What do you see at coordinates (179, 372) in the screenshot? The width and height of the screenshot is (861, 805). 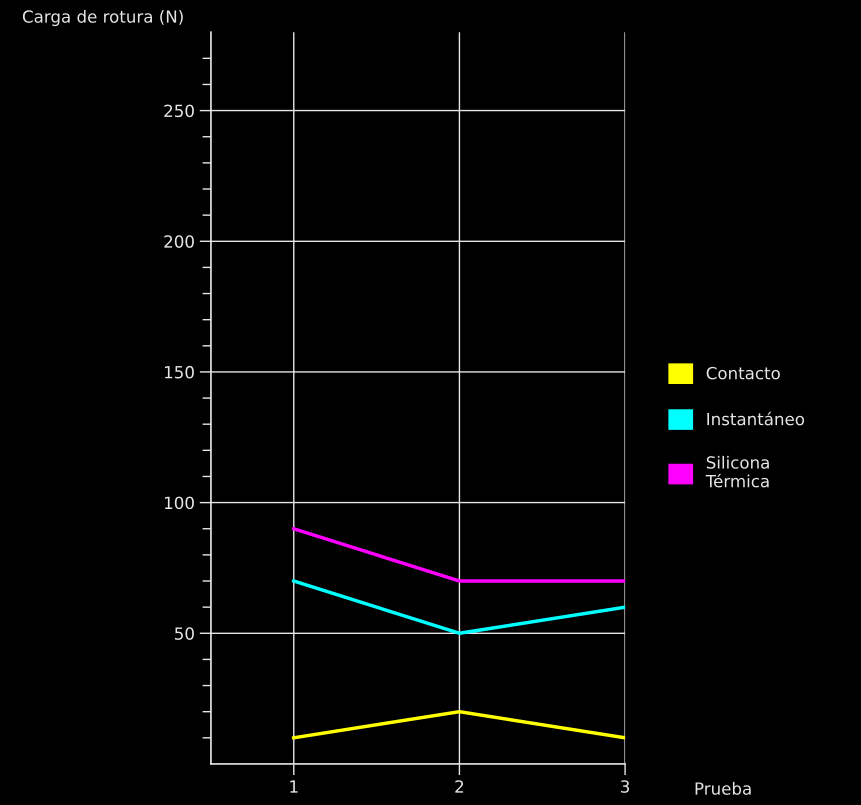 I see `y-tick-label: 150` at bounding box center [179, 372].